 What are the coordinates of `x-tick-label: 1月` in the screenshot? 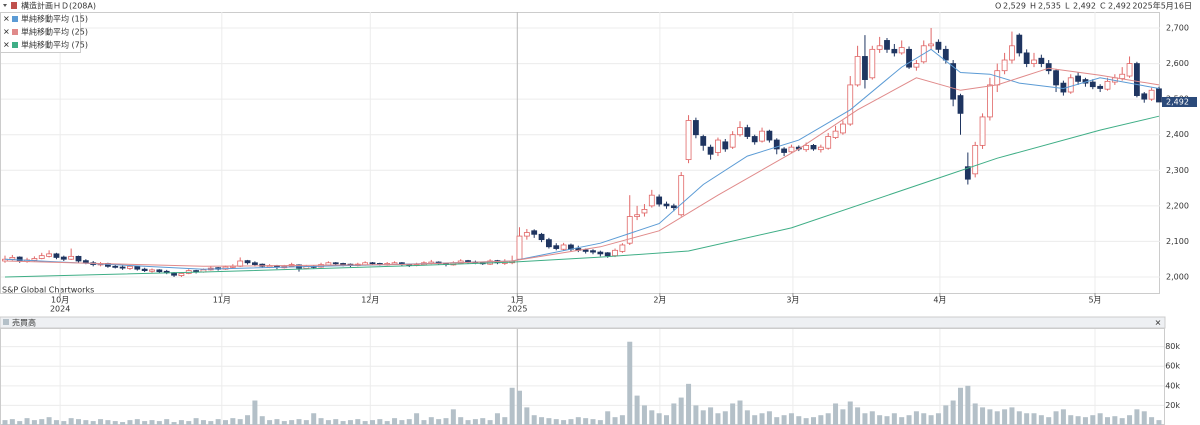 It's located at (517, 300).